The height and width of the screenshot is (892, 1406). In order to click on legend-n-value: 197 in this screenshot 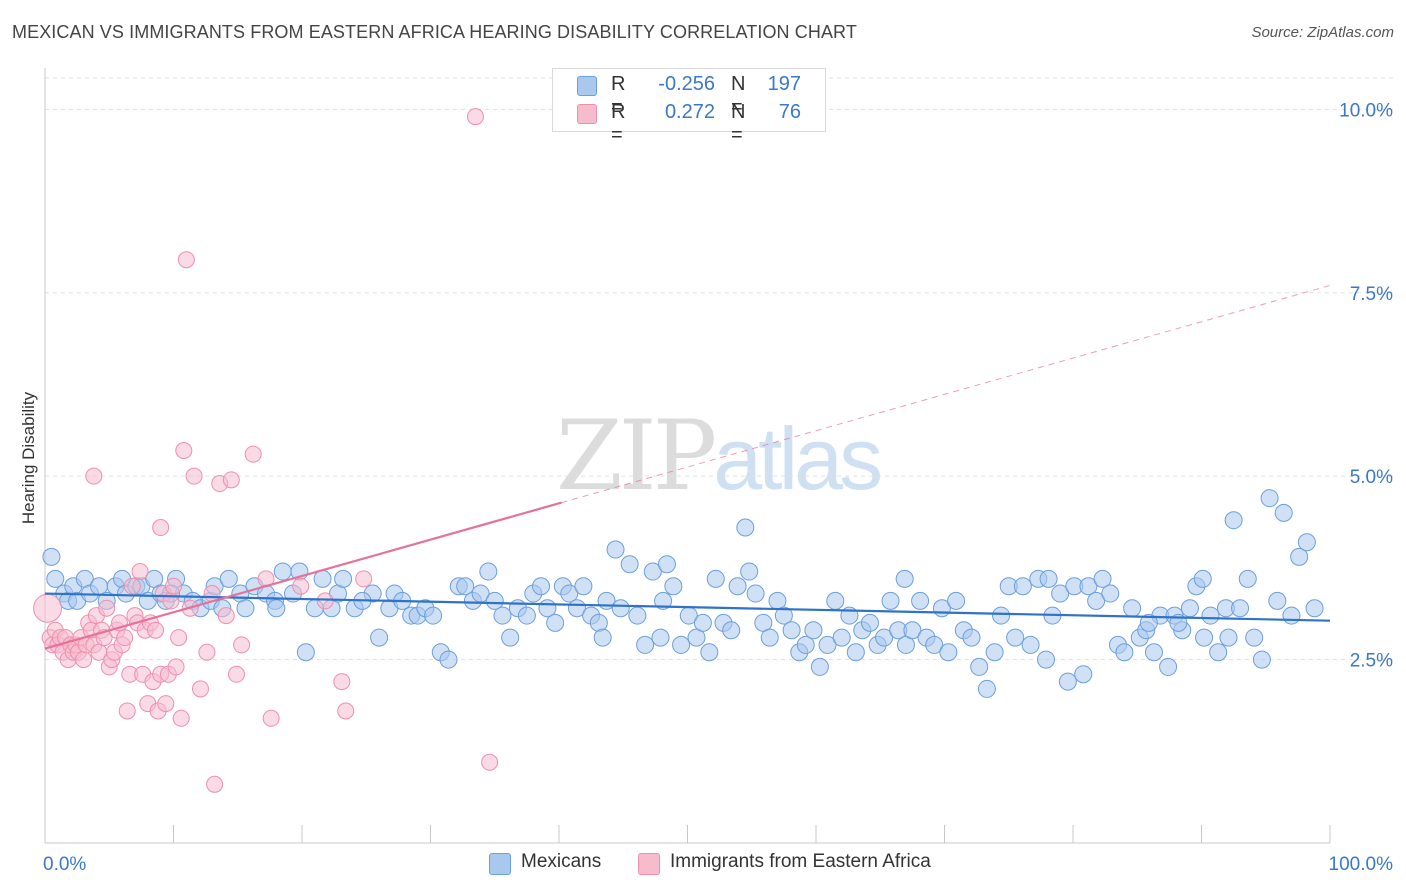, I will do `click(784, 84)`.